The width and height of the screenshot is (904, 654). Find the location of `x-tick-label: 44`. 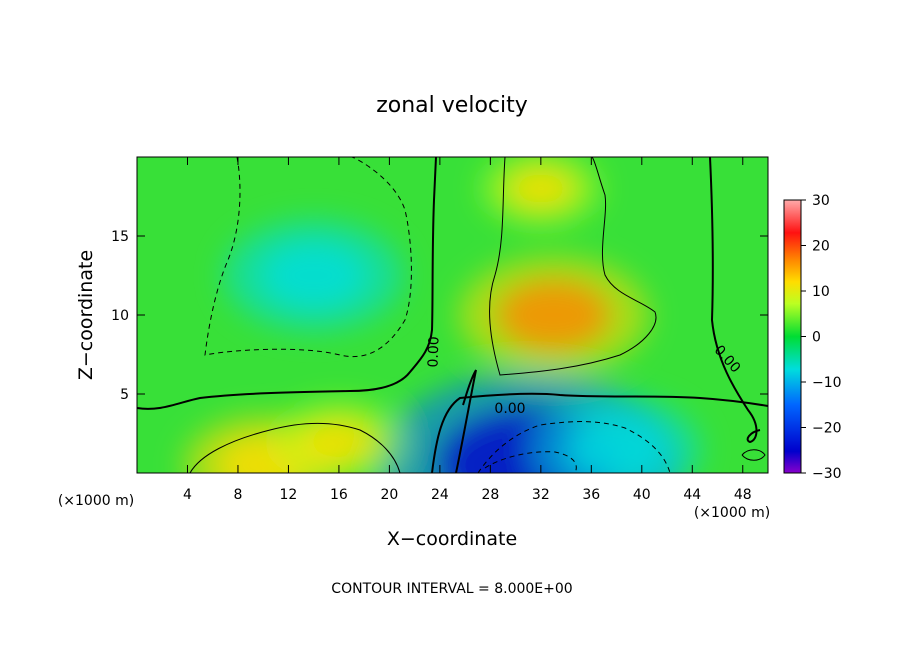

x-tick-label: 44 is located at coordinates (692, 495).